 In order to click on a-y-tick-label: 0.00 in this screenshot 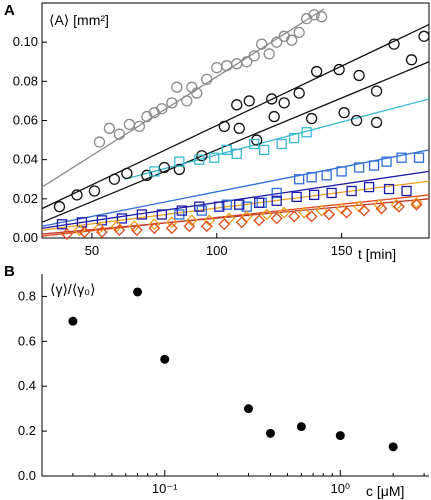, I will do `click(25, 237)`.